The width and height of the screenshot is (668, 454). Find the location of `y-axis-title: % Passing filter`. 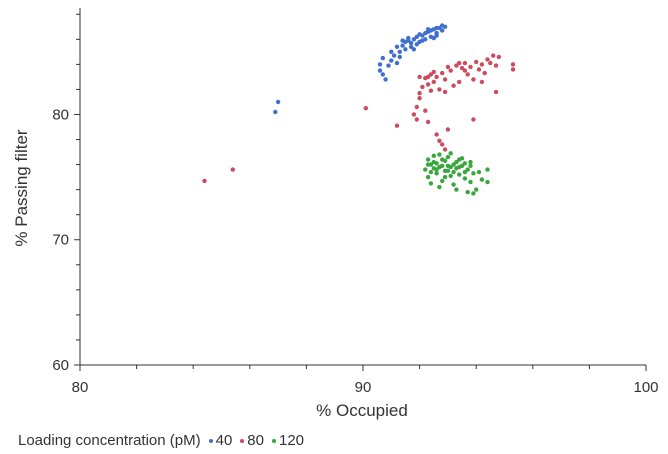

y-axis-title: % Passing filter is located at coordinates (21, 187).